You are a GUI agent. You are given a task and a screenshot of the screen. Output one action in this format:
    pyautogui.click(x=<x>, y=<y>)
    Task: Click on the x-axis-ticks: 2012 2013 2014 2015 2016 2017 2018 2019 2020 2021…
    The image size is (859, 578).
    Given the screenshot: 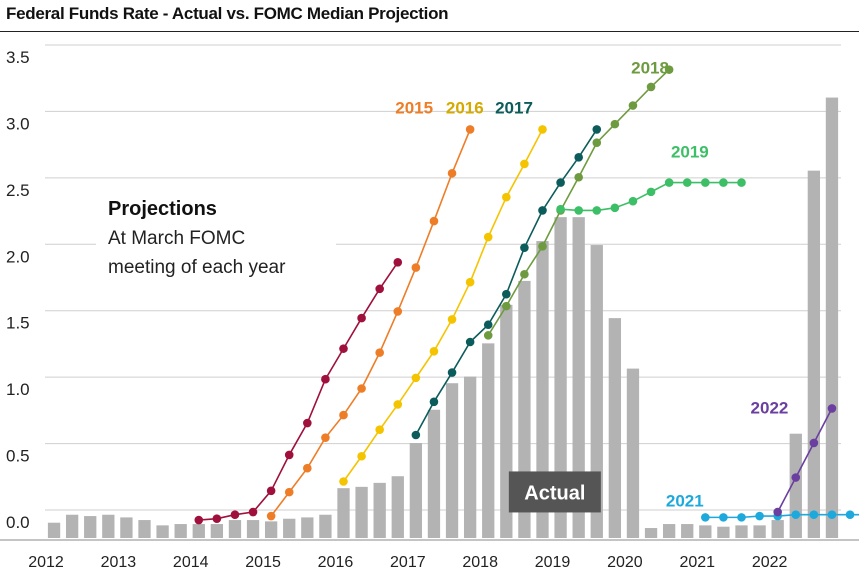 What is the action you would take?
    pyautogui.click(x=407, y=562)
    